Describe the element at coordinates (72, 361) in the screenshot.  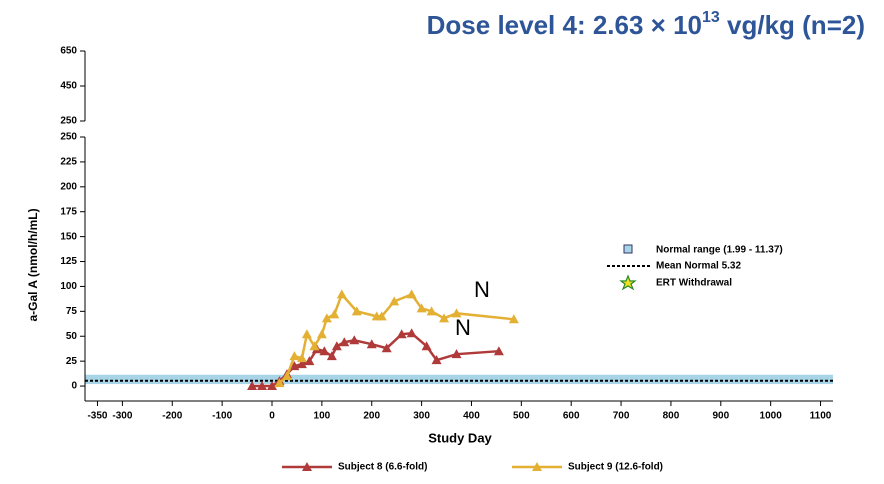
I see `y-tick-label: 25` at that location.